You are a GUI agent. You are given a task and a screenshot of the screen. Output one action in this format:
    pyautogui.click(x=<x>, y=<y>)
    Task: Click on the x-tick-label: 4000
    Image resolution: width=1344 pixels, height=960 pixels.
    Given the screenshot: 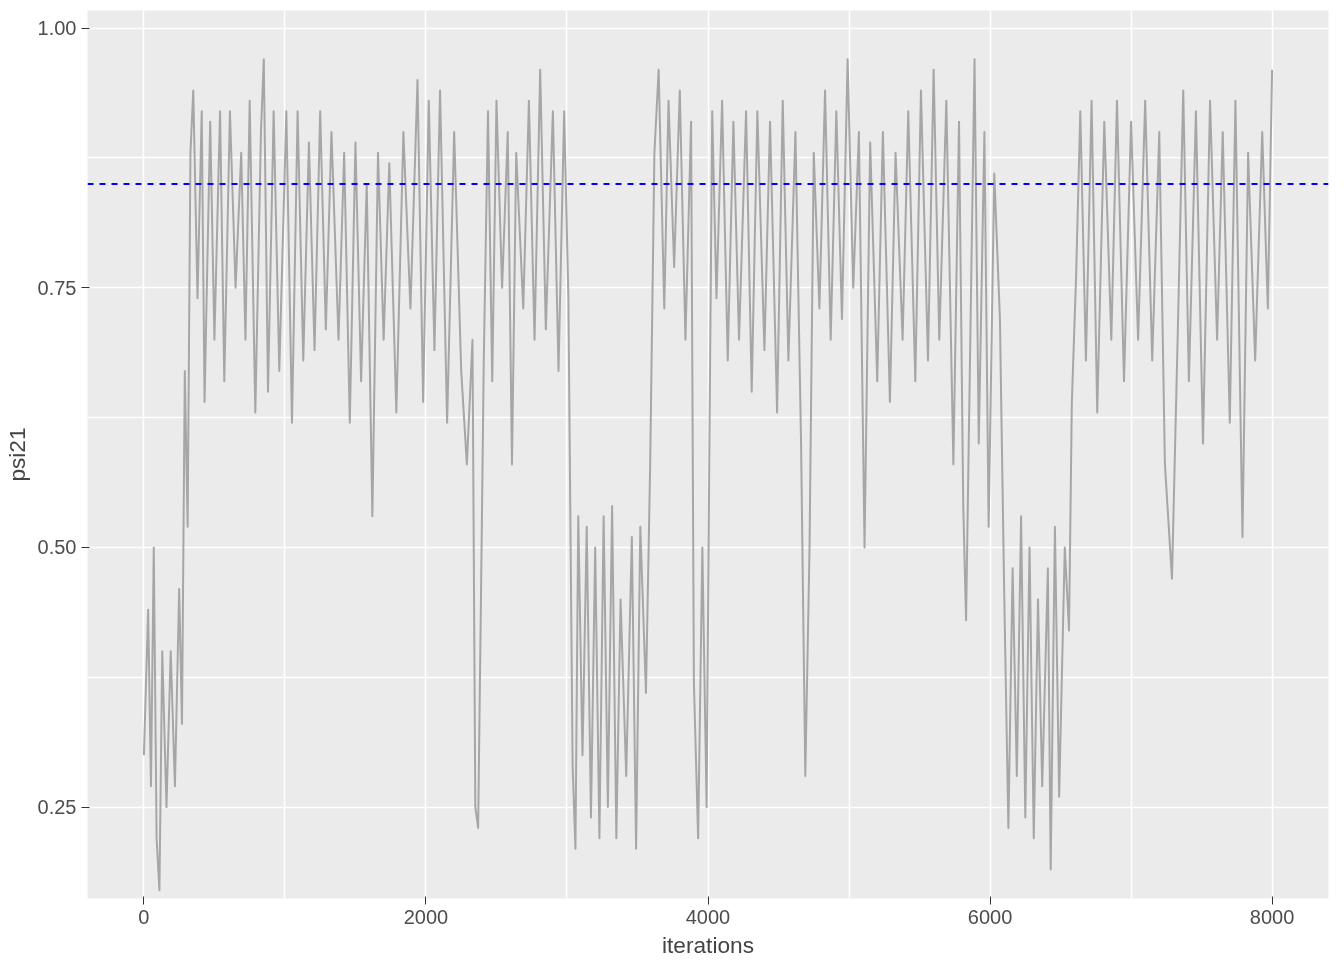 What is the action you would take?
    pyautogui.click(x=708, y=916)
    